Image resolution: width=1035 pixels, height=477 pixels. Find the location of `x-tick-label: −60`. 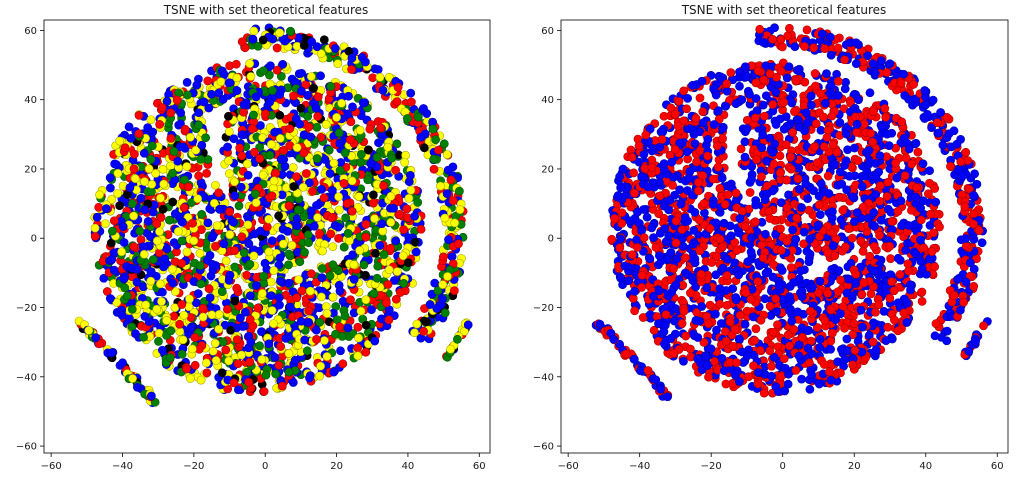

x-tick-label: −60 is located at coordinates (51, 466).